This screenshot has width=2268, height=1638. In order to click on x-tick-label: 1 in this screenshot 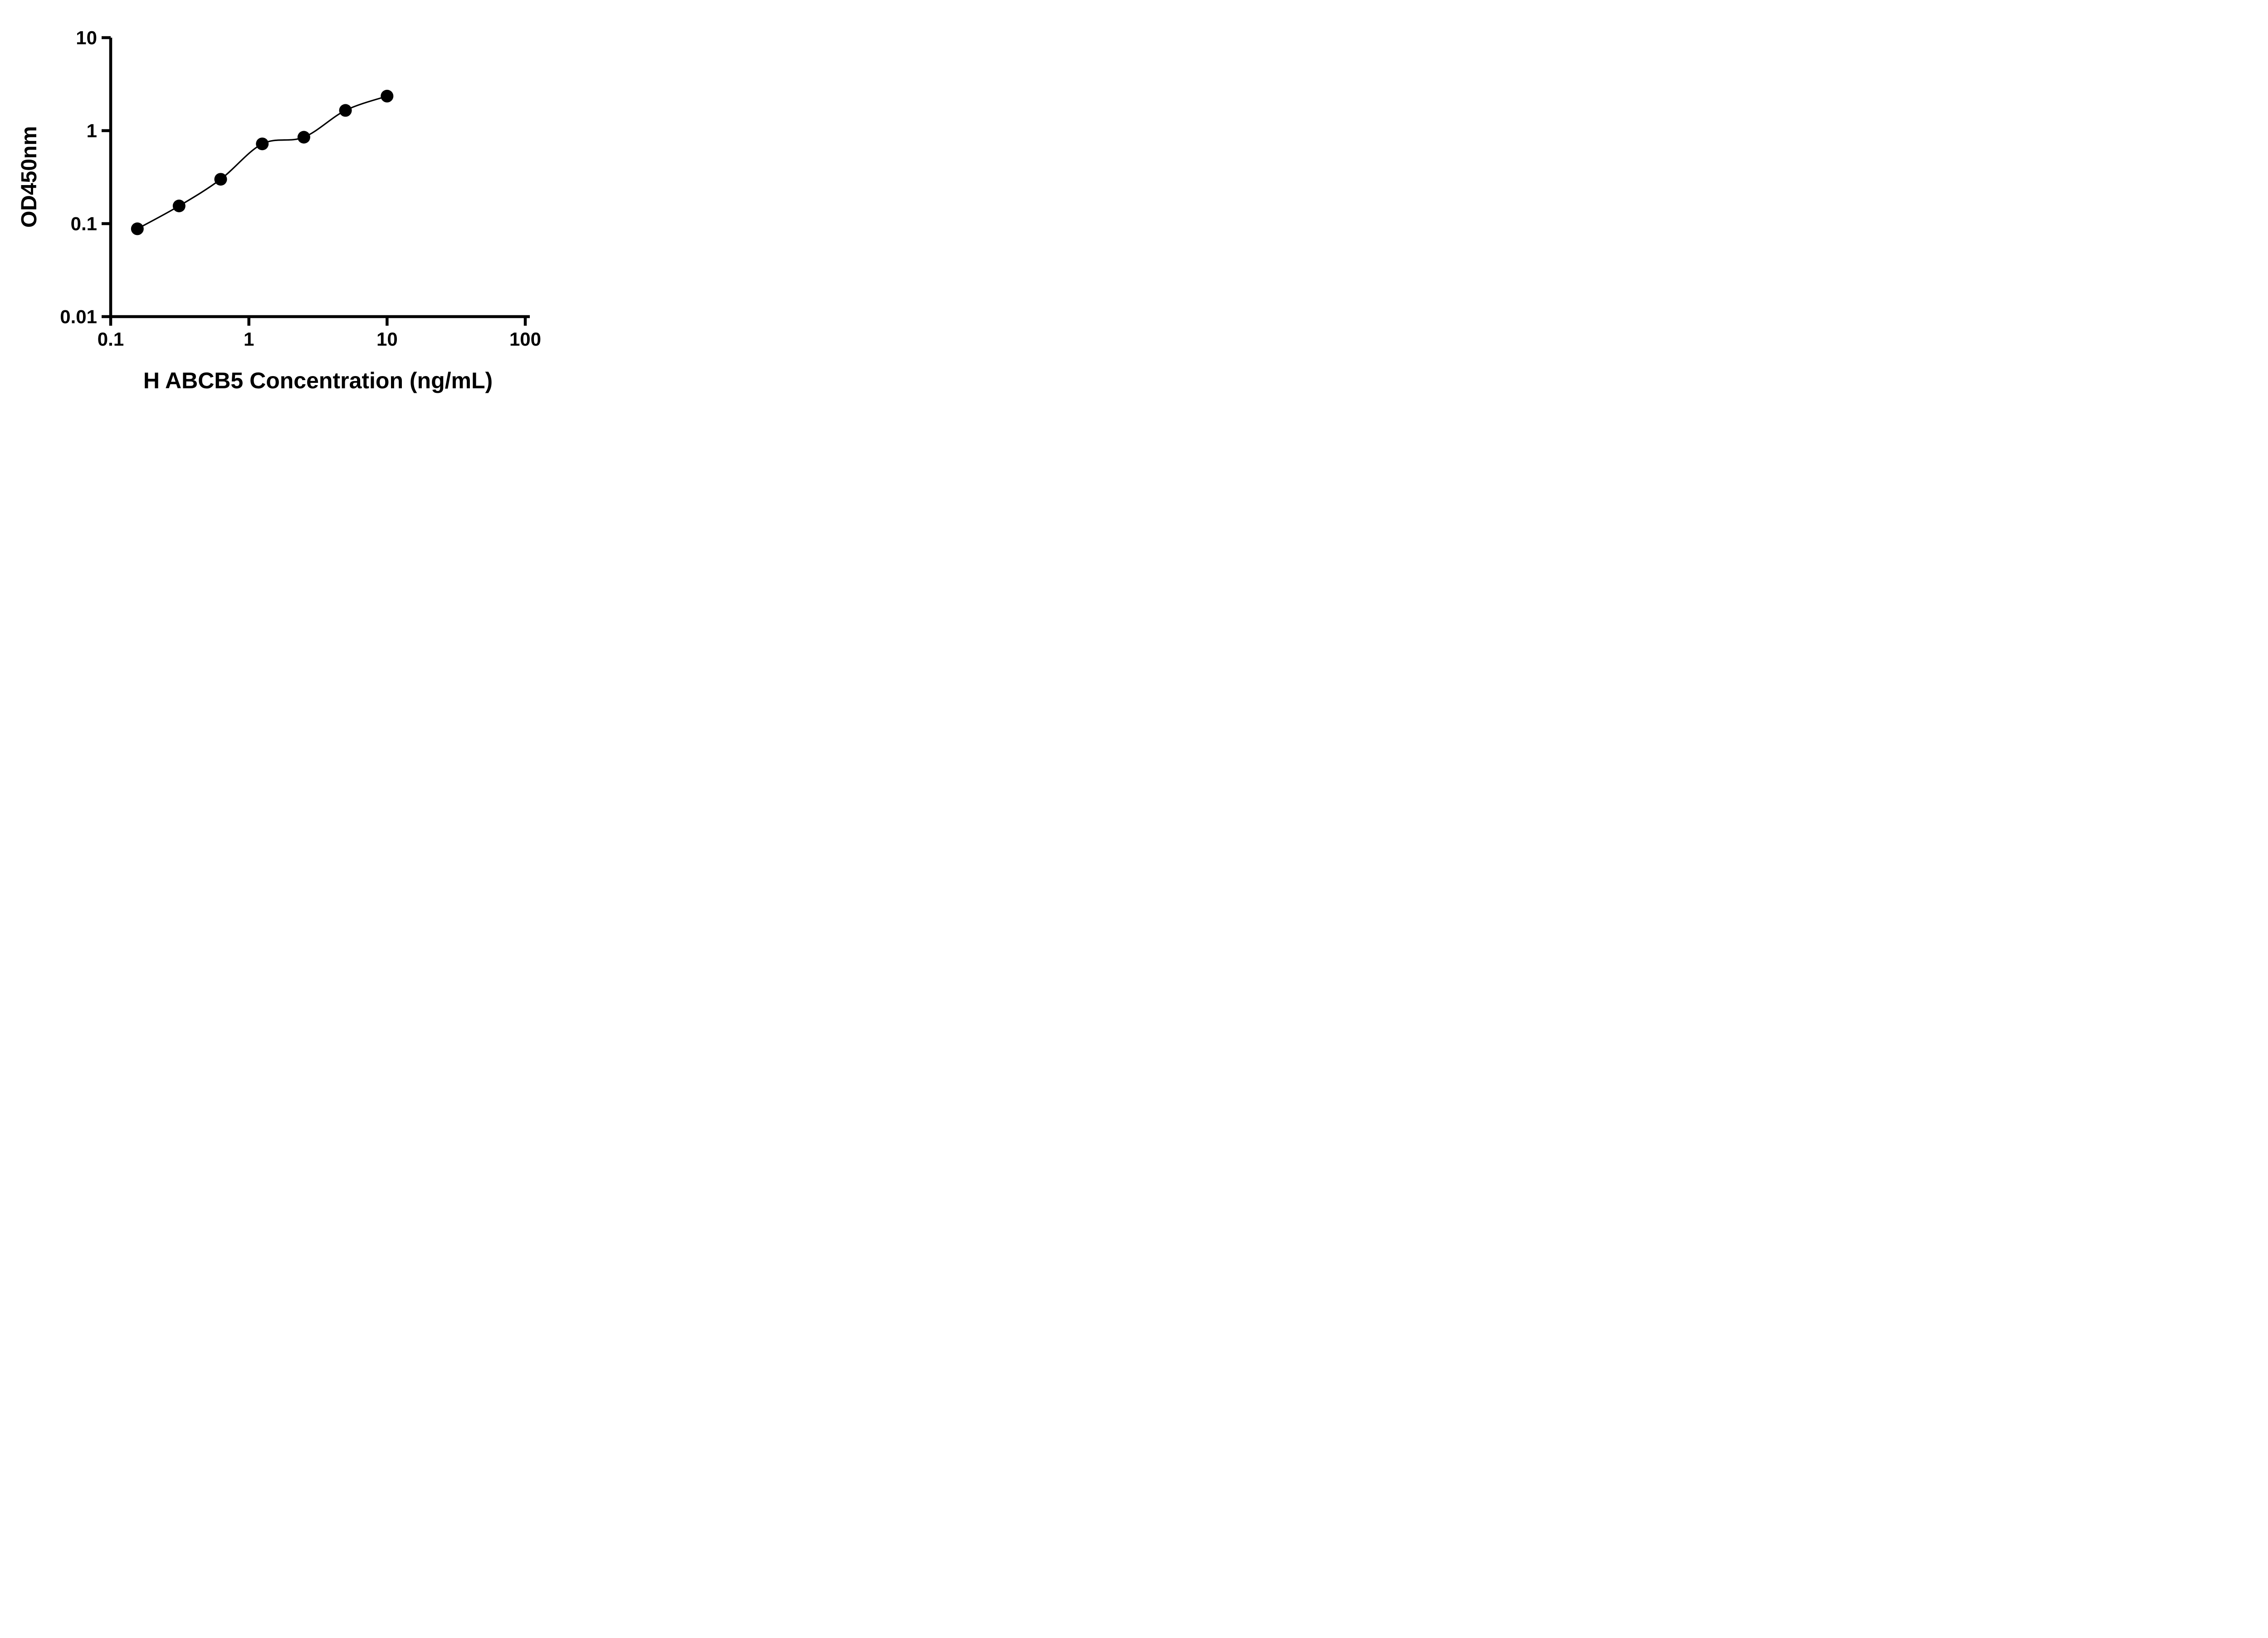, I will do `click(249, 339)`.